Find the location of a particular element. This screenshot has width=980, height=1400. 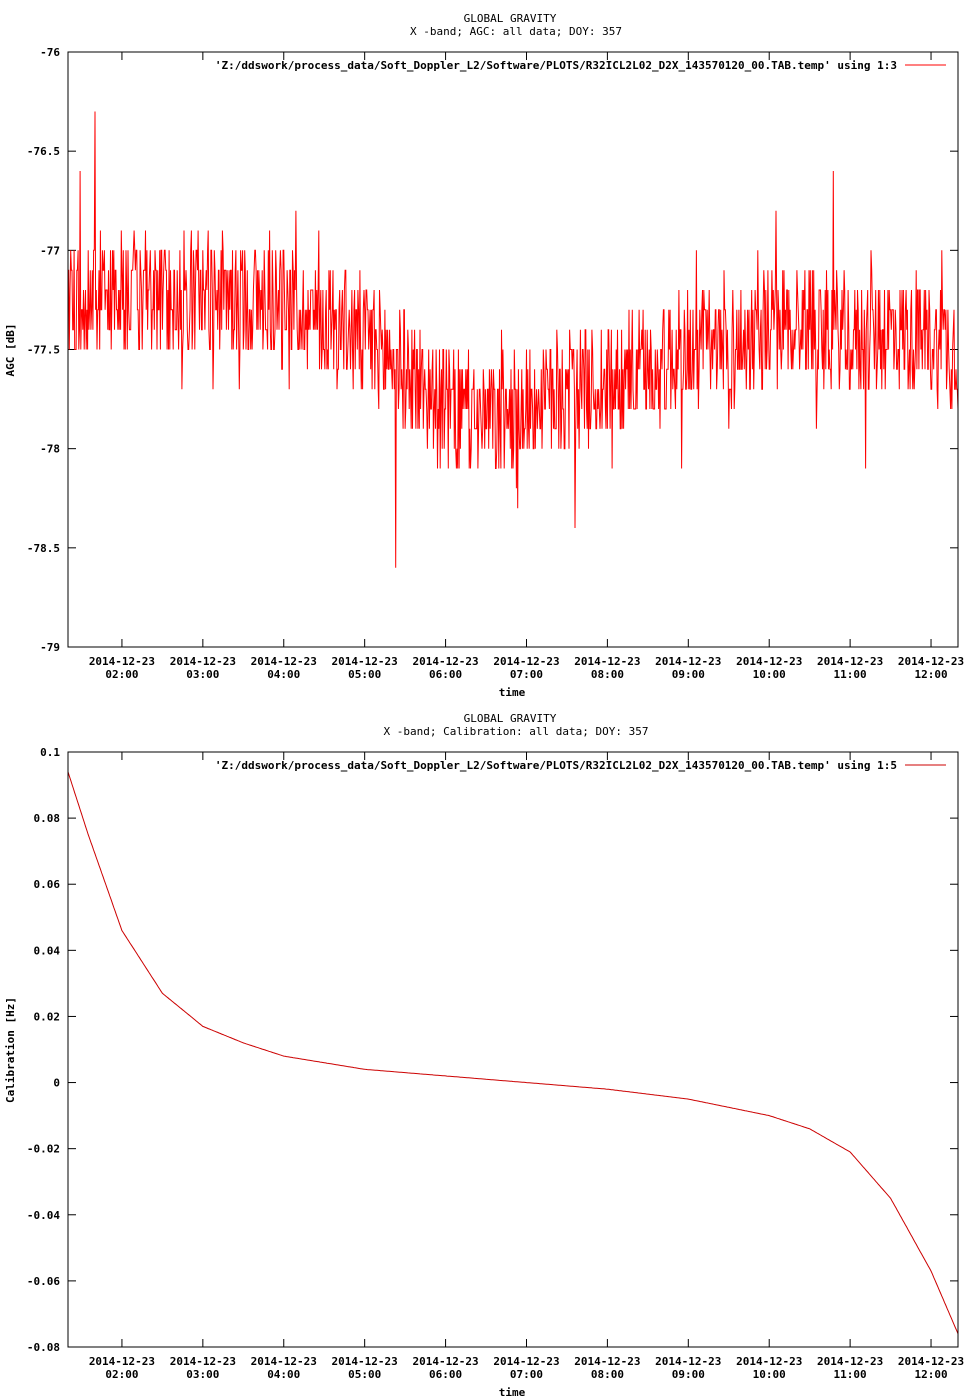

y-tick-label: -0.02 is located at coordinates (43, 1149).